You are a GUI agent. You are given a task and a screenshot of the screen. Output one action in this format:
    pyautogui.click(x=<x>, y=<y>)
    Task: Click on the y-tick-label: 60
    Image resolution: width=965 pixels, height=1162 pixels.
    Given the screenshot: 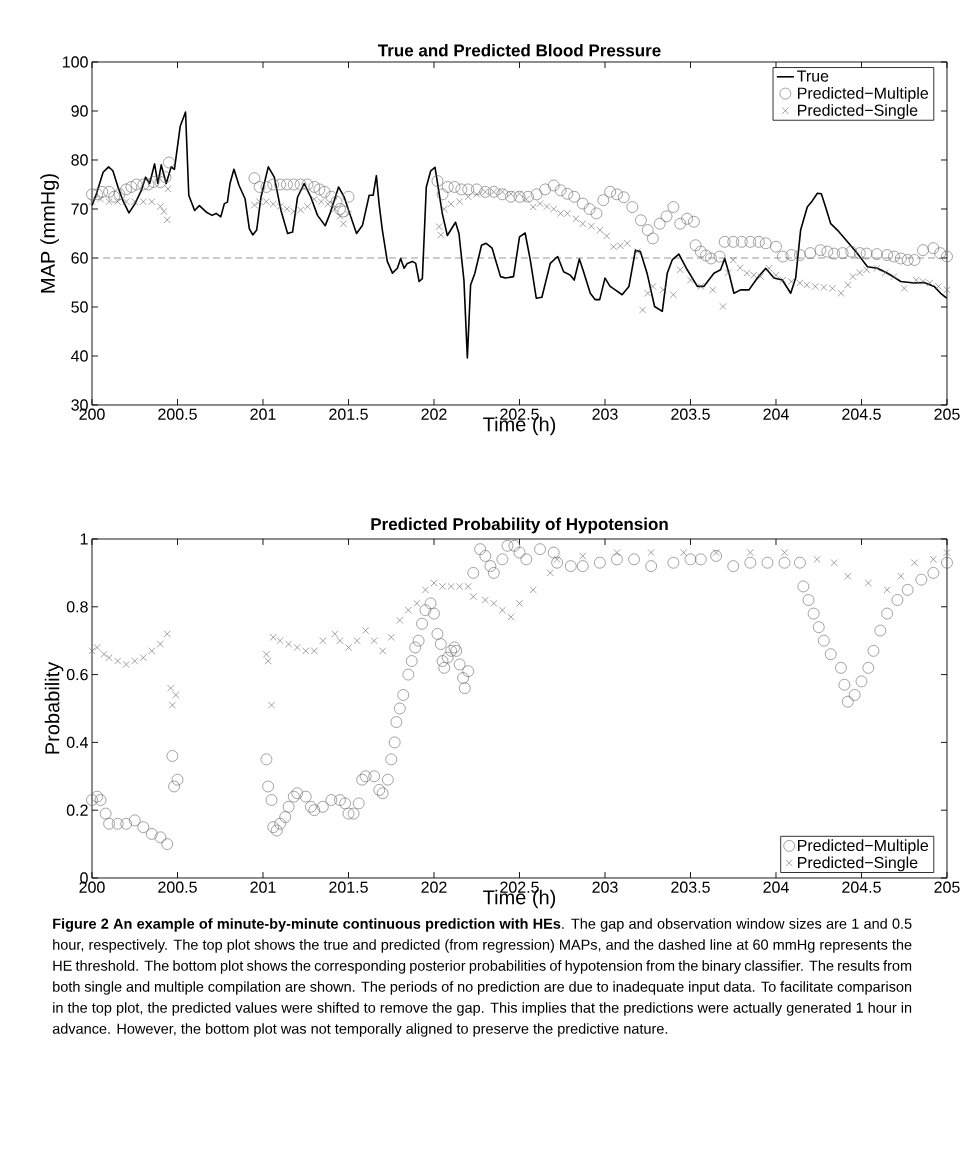 What is the action you would take?
    pyautogui.click(x=79, y=258)
    